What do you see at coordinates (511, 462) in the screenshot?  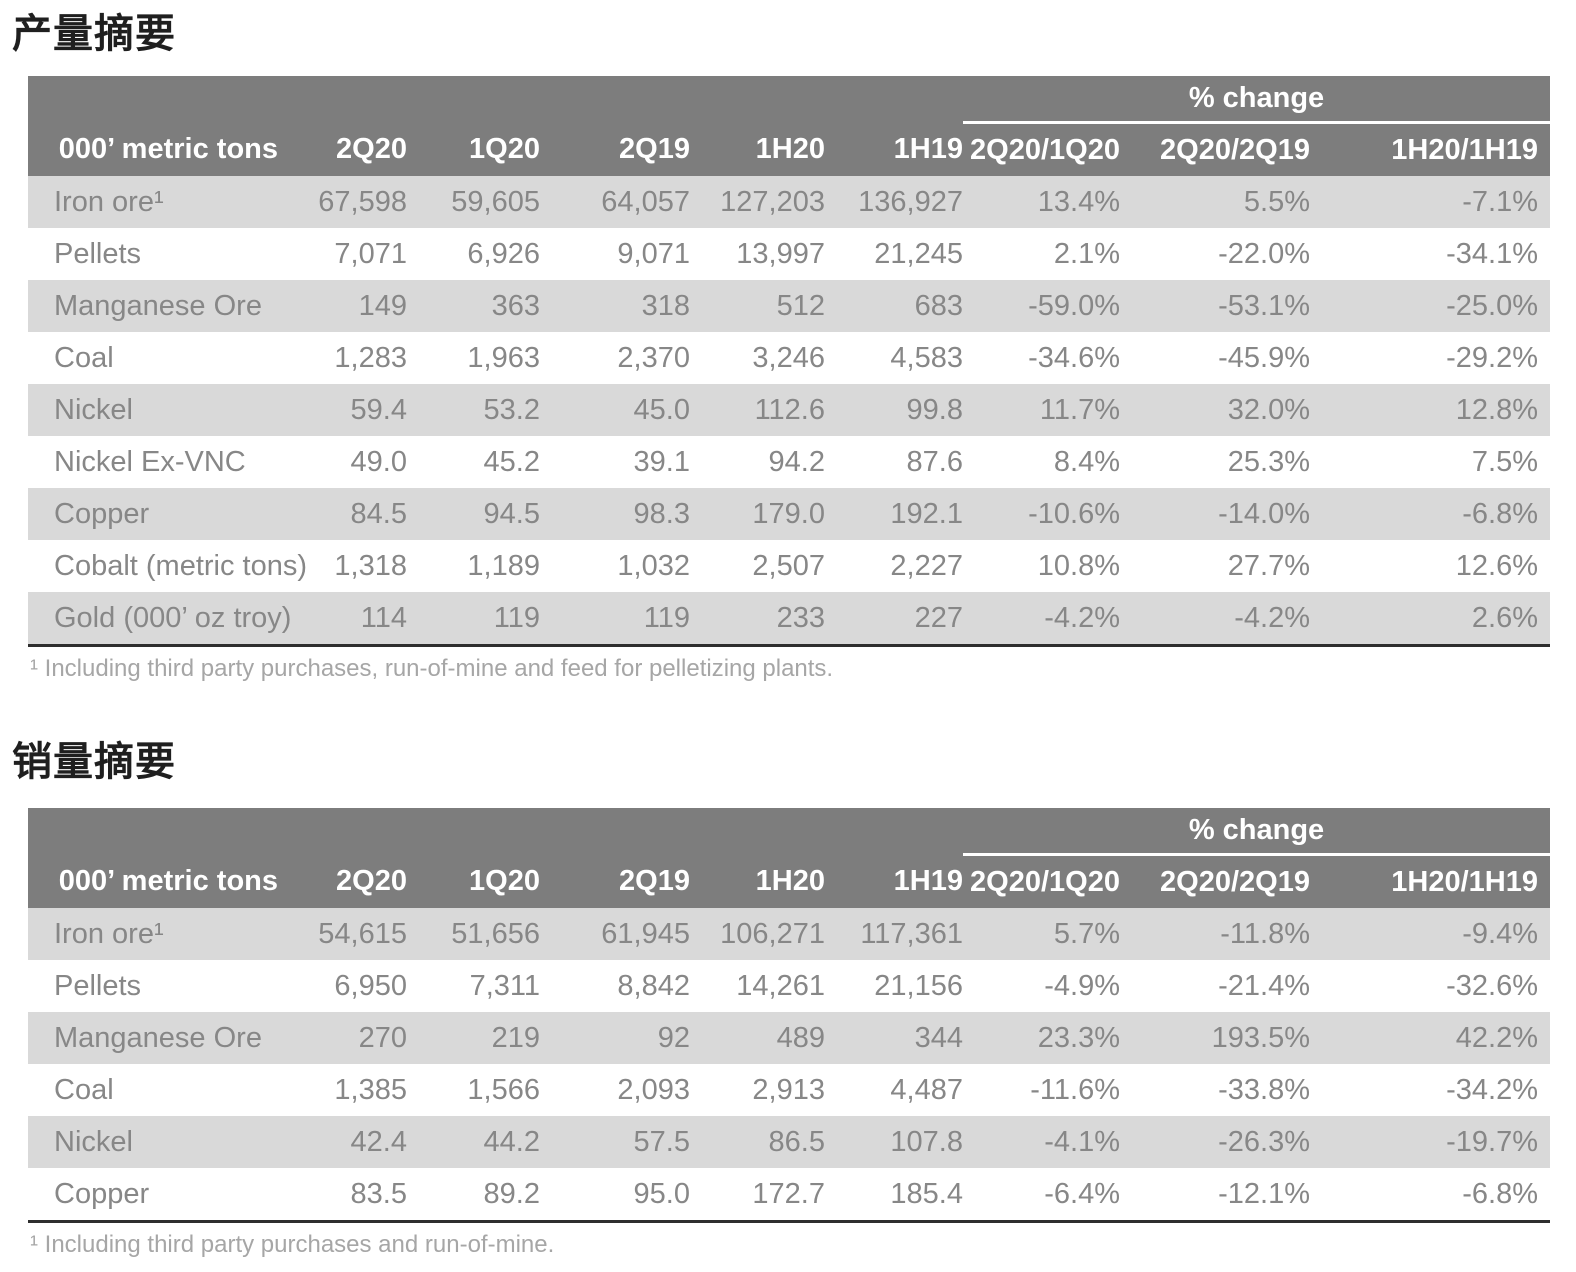 I see `cell-value: 45.2` at bounding box center [511, 462].